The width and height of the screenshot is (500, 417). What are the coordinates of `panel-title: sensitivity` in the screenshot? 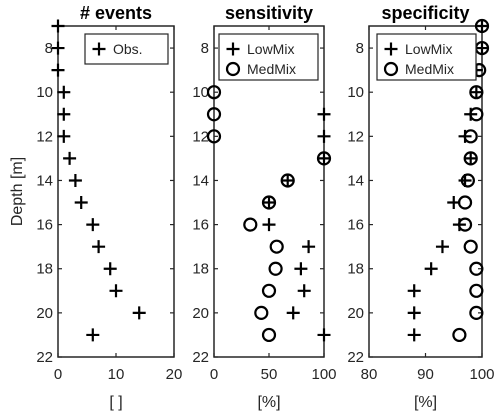 It's located at (269, 13).